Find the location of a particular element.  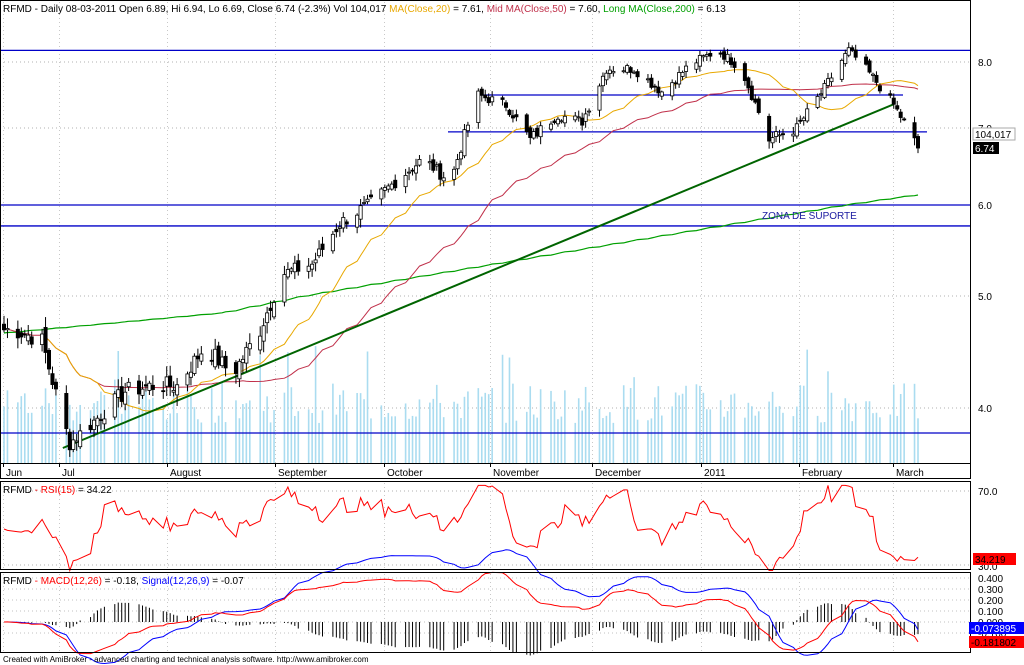

rsi-label: - RSI(15) is located at coordinates (53, 490).